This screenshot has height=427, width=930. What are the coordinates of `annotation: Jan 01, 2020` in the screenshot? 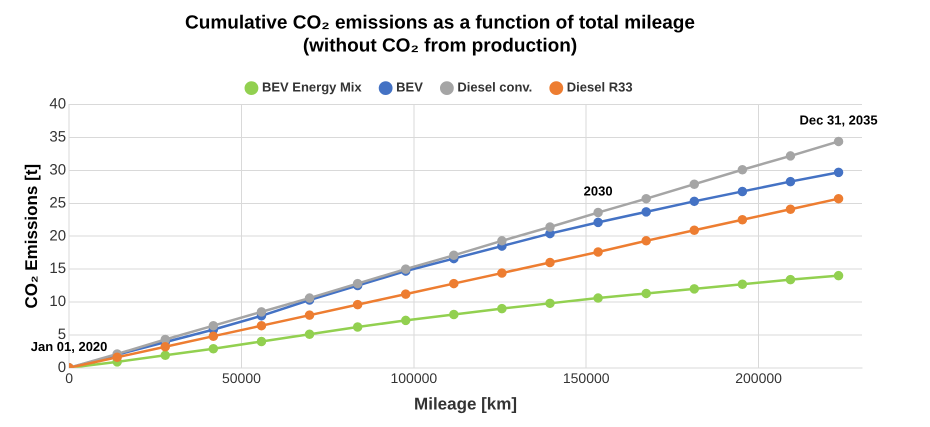 It's located at (69, 346).